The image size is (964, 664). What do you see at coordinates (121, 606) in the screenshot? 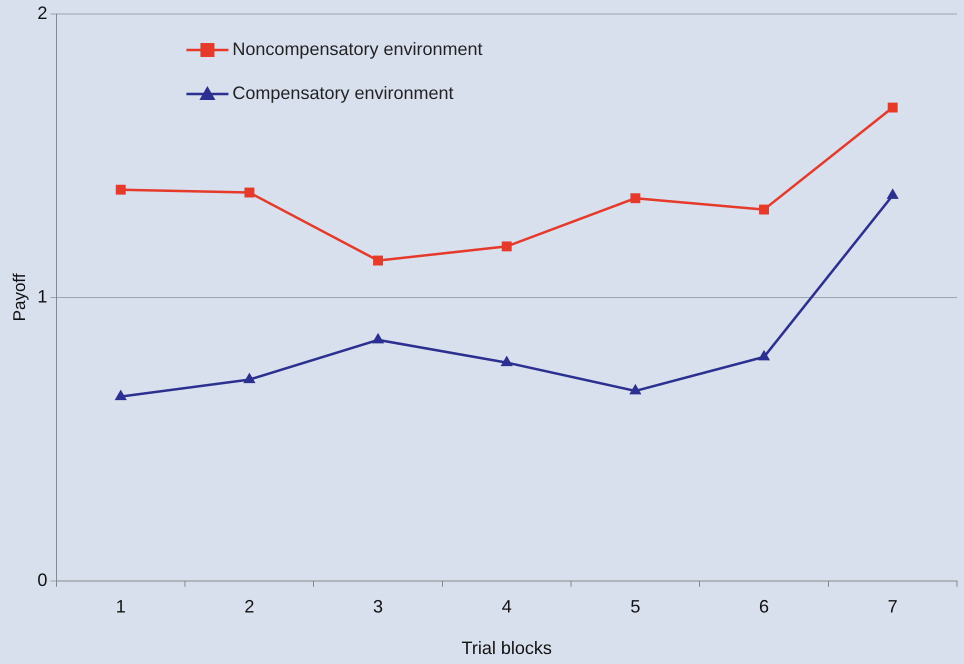
I see `x-tick-label: 1` at bounding box center [121, 606].